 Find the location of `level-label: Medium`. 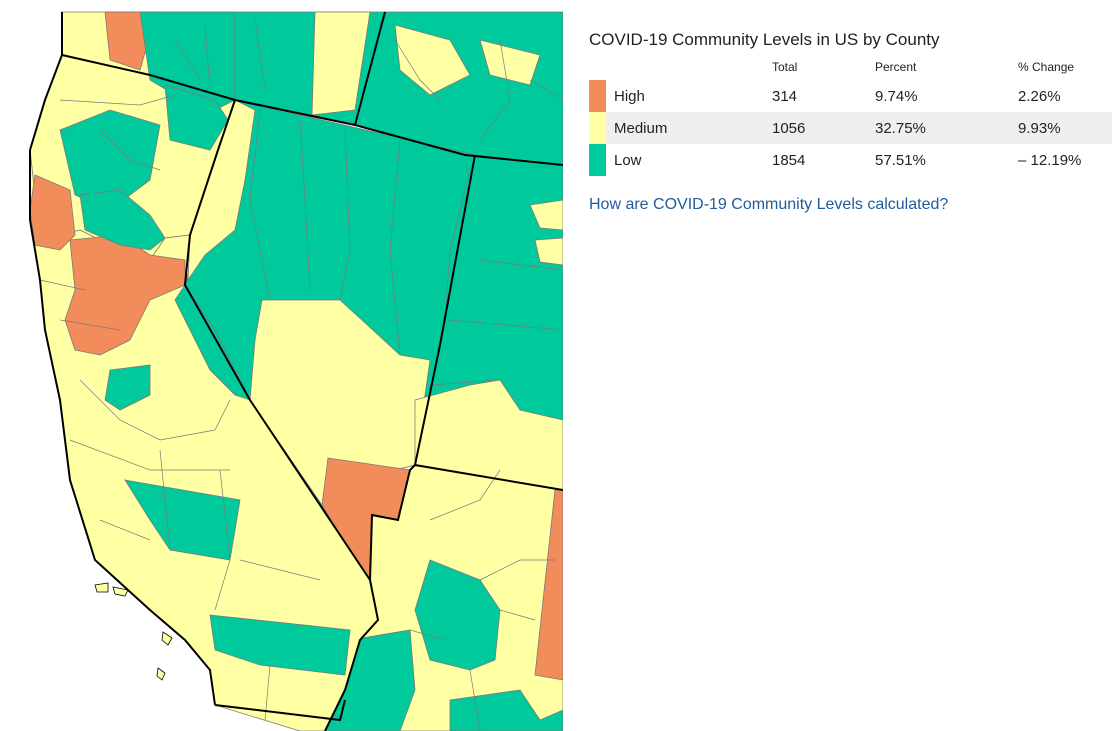

level-label: Medium is located at coordinates (691, 128).